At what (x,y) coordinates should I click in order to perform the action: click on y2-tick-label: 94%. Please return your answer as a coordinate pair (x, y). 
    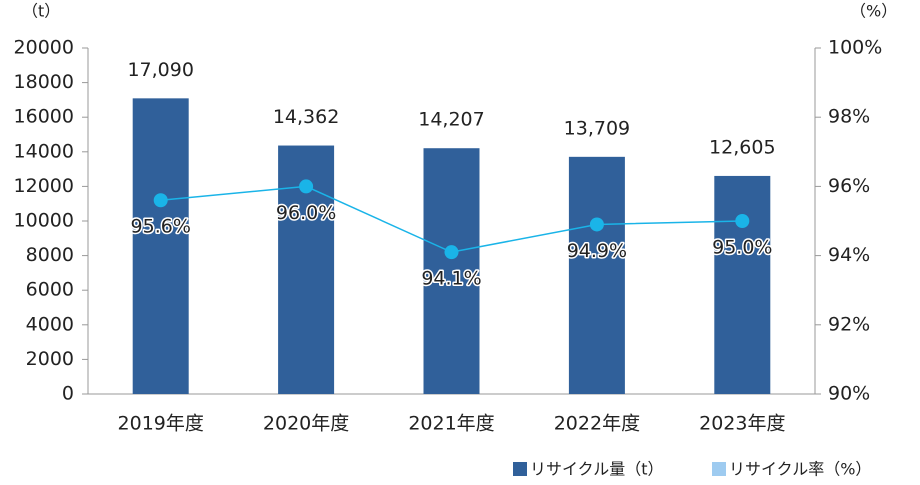
    Looking at the image, I should click on (849, 255).